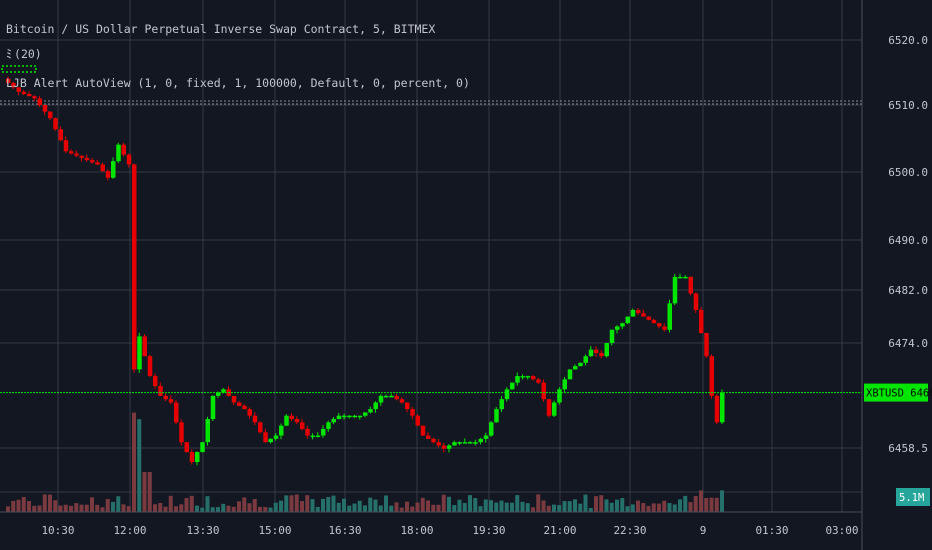  What do you see at coordinates (908, 343) in the screenshot?
I see `y-tick-label: 6474.0` at bounding box center [908, 343].